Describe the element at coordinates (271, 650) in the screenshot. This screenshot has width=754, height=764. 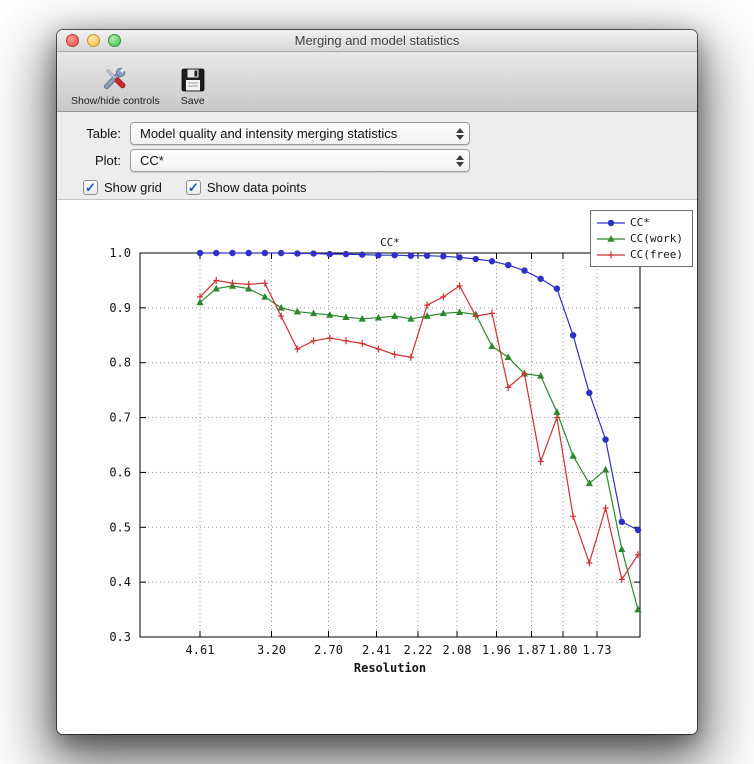
I see `x-tick-label: 3.20` at that location.